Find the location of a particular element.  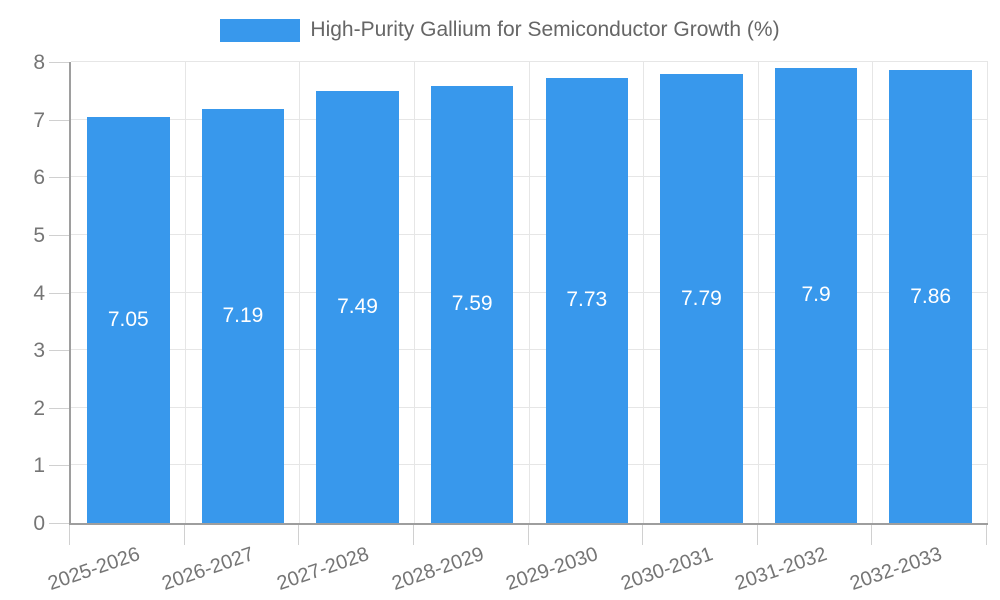

bar-value-label: 7.79 is located at coordinates (701, 298).